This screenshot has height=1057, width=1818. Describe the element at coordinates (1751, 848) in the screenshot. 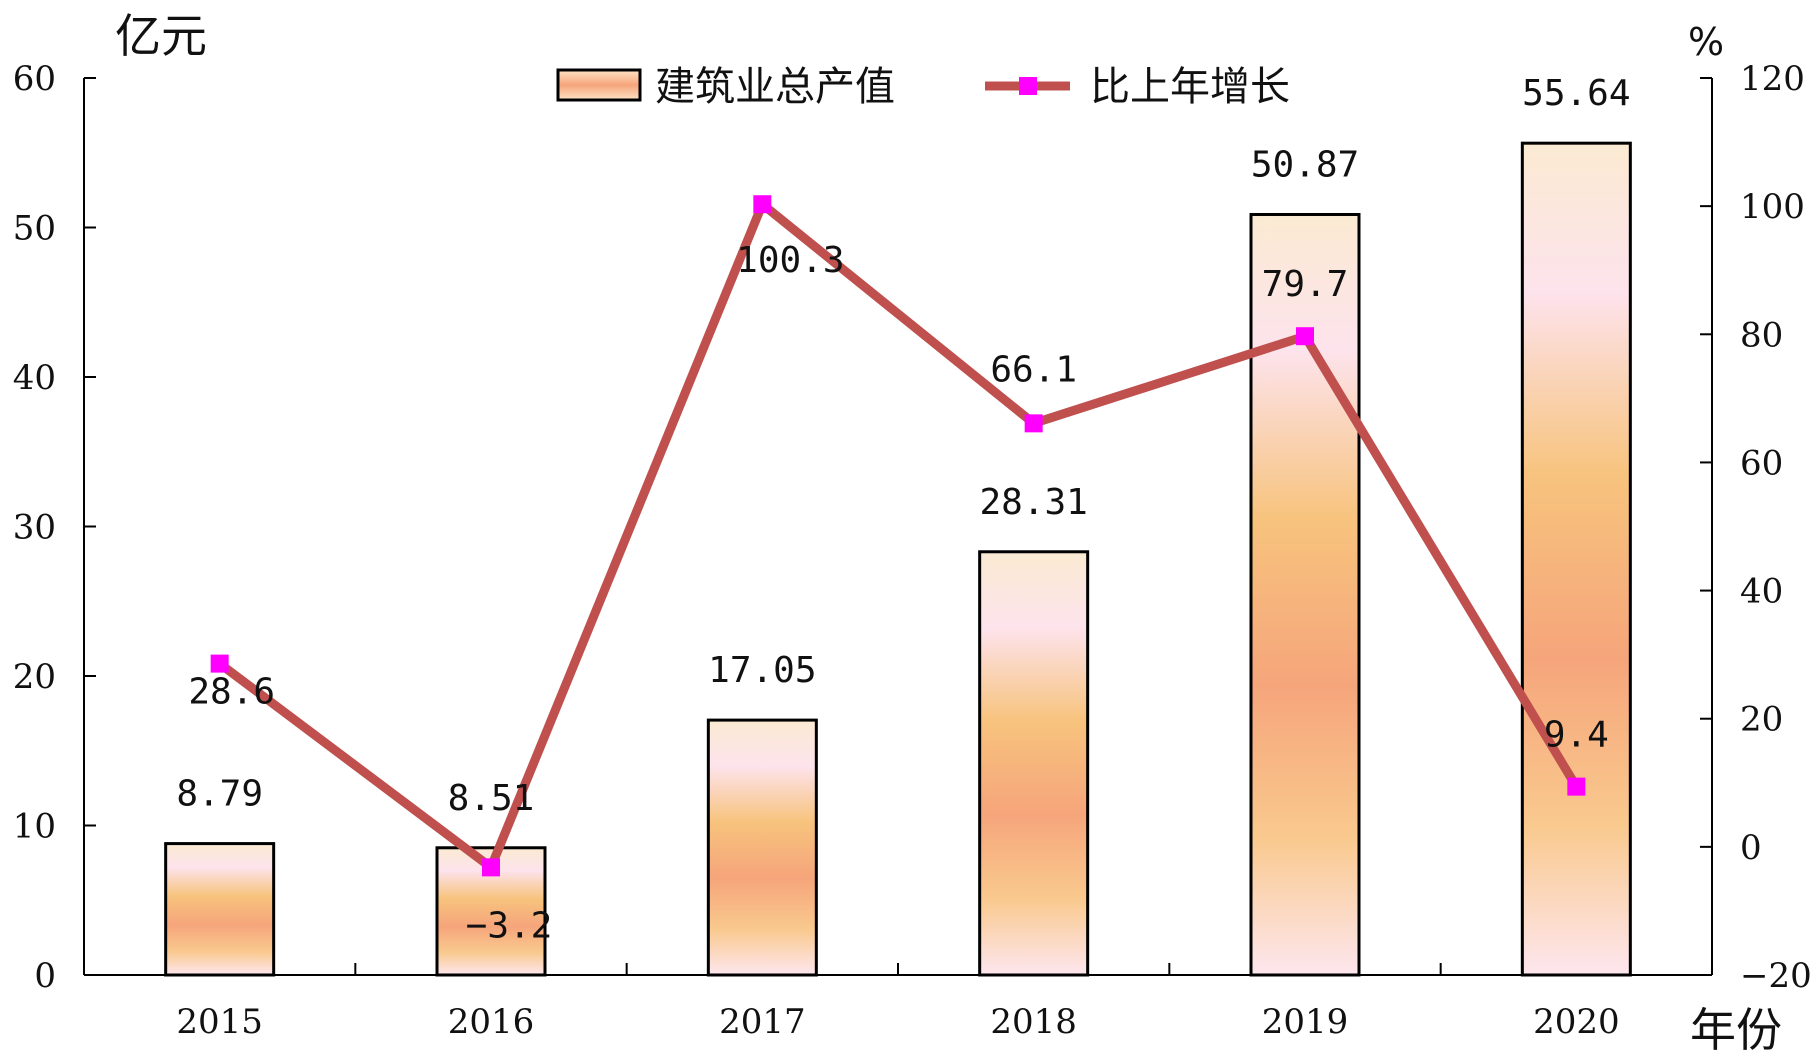

I see `y-right-tick-label: 0` at that location.